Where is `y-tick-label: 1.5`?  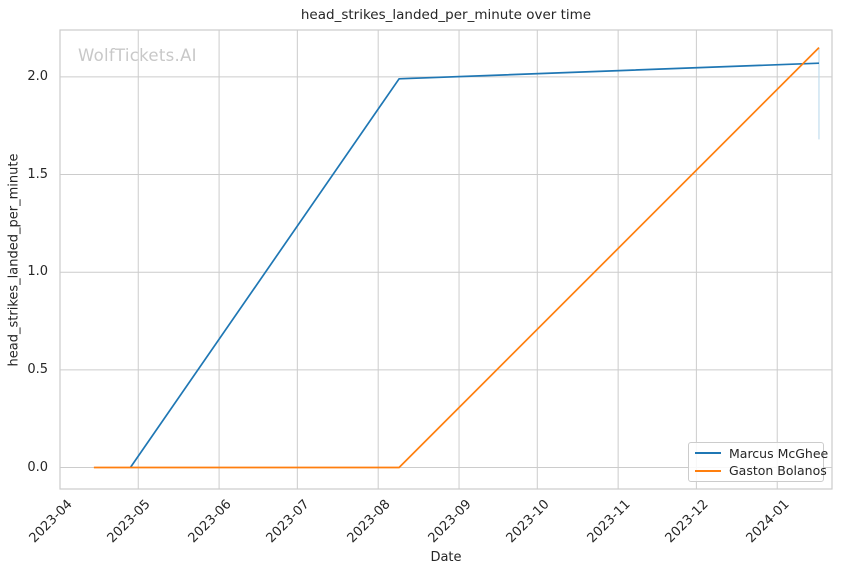
y-tick-label: 1.5 is located at coordinates (37, 174).